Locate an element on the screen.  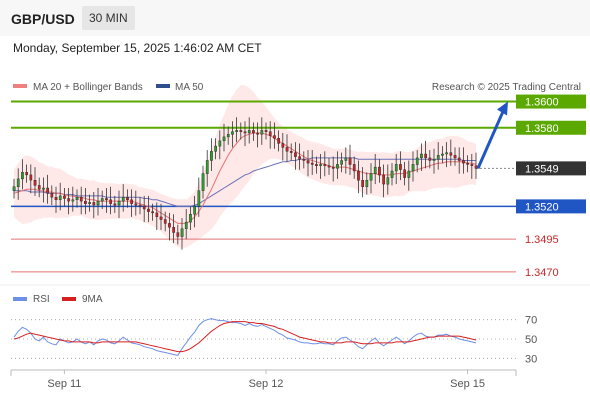
chart-header: GBP/USD 30 MIN is located at coordinates (295, 18).